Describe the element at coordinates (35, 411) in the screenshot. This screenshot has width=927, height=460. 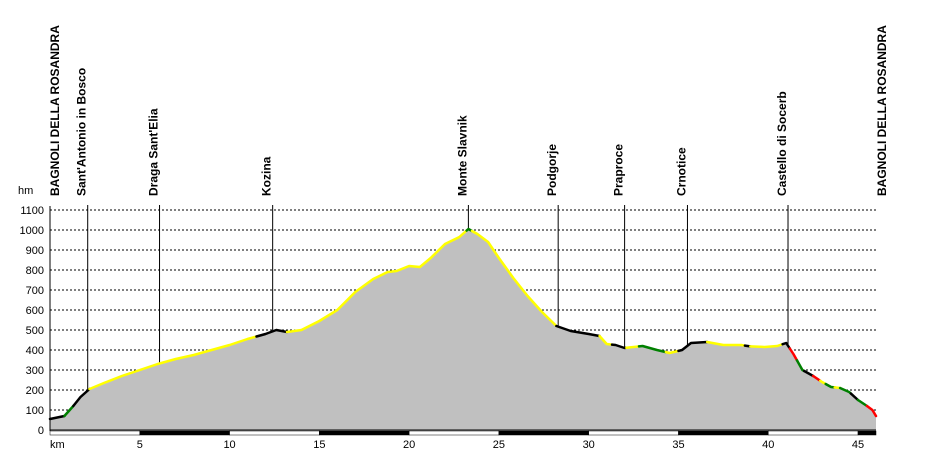
I see `y-tick-100: 100` at that location.